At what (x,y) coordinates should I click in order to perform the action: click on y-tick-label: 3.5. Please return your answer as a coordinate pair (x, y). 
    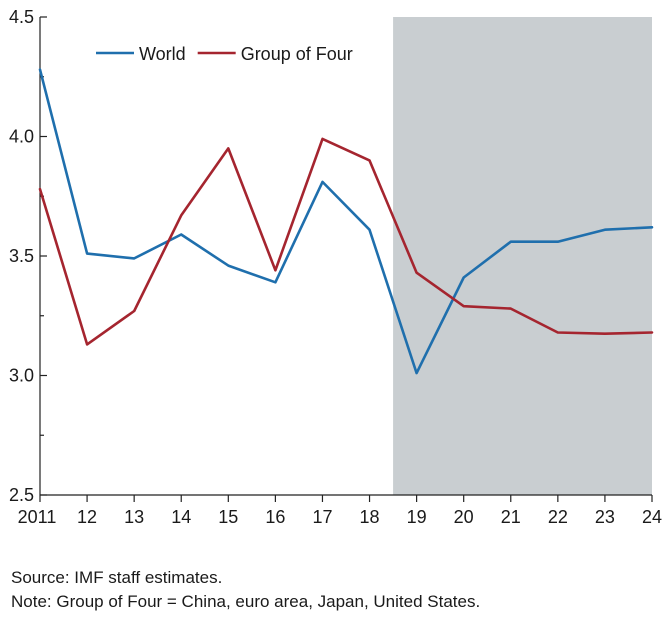
    Looking at the image, I should click on (21, 256).